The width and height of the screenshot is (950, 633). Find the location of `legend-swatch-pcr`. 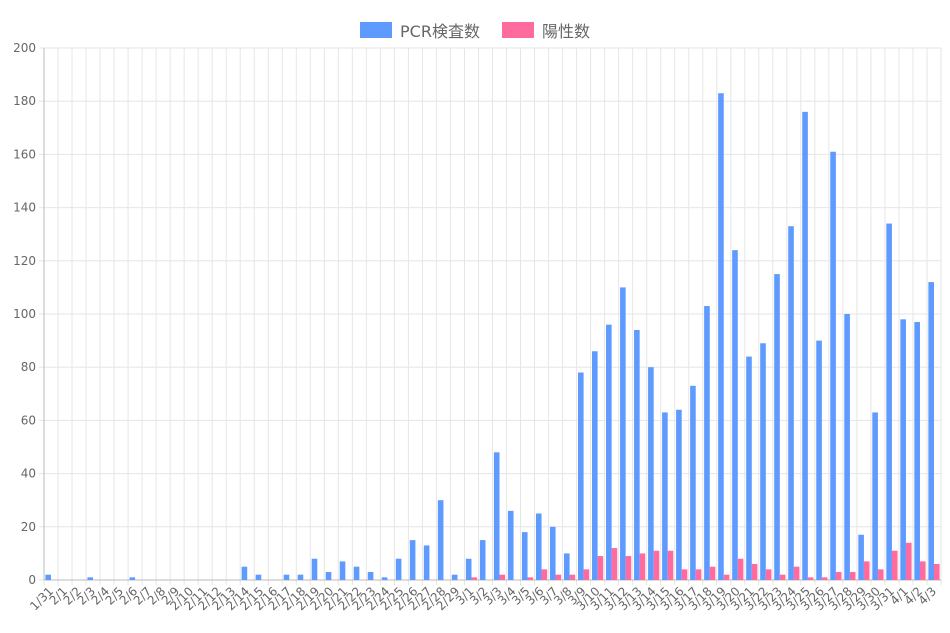

legend-swatch-pcr is located at coordinates (376, 30).